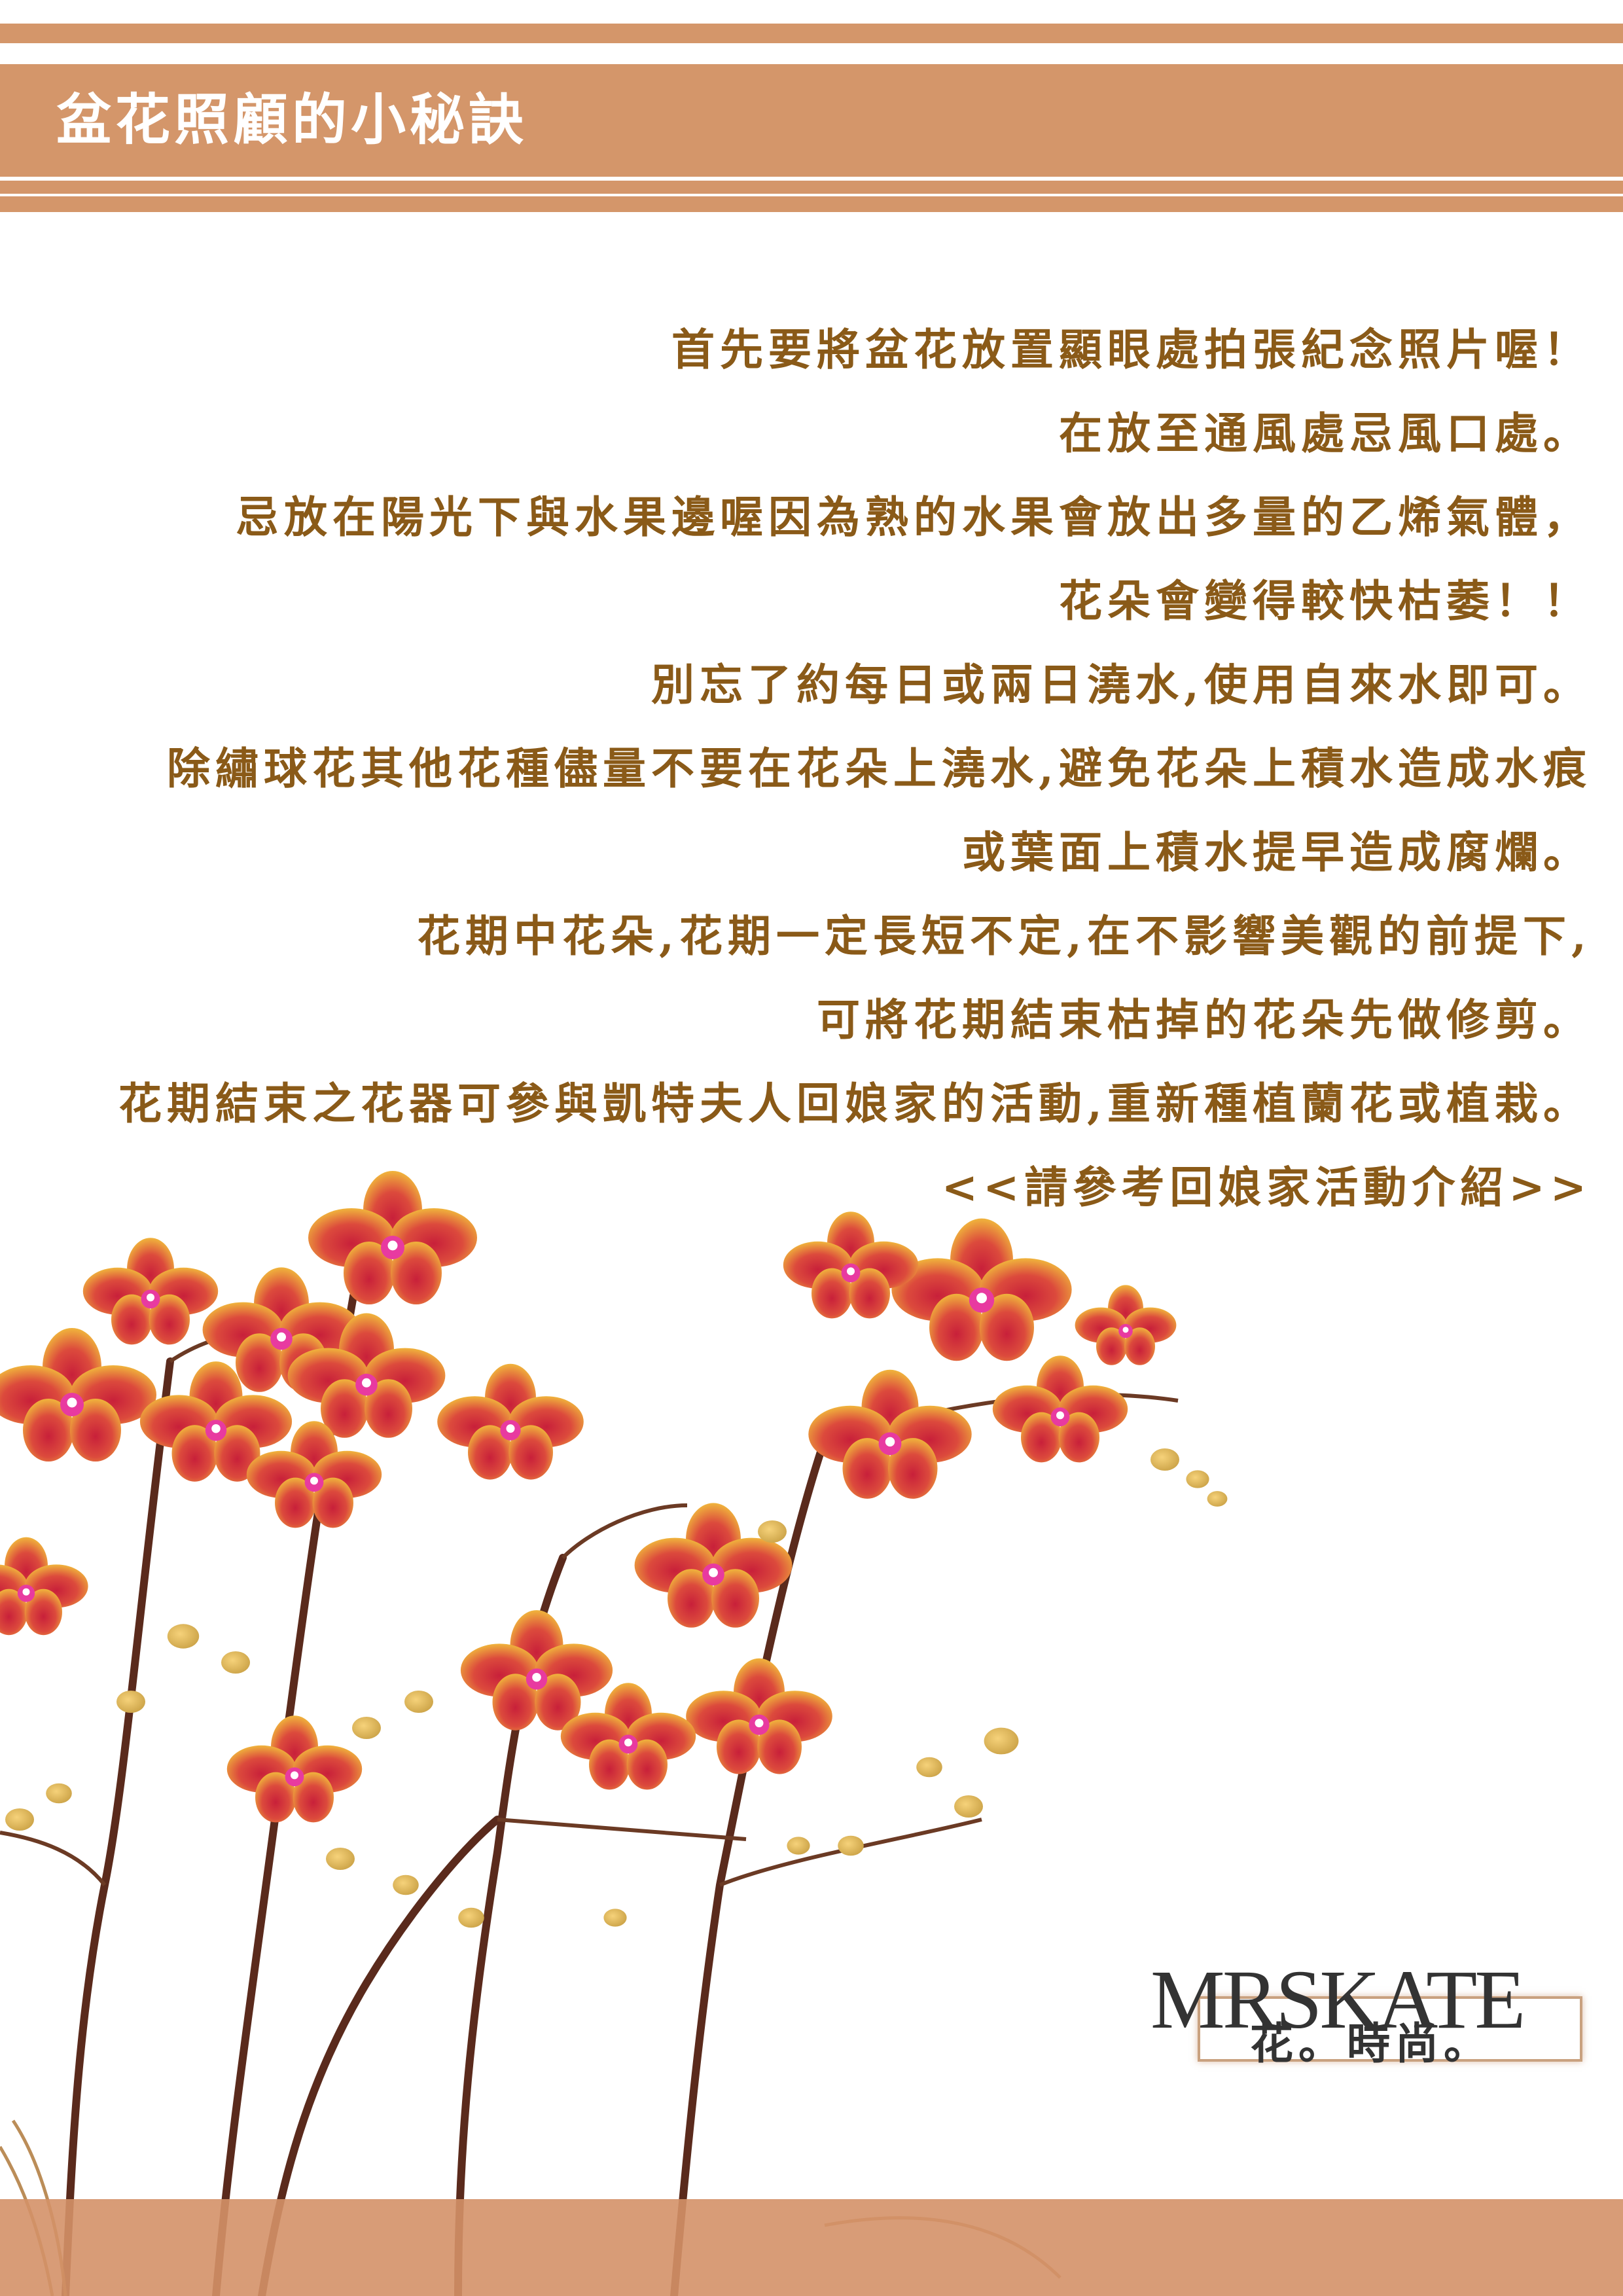  I want to click on top-stripe, so click(811, 33).